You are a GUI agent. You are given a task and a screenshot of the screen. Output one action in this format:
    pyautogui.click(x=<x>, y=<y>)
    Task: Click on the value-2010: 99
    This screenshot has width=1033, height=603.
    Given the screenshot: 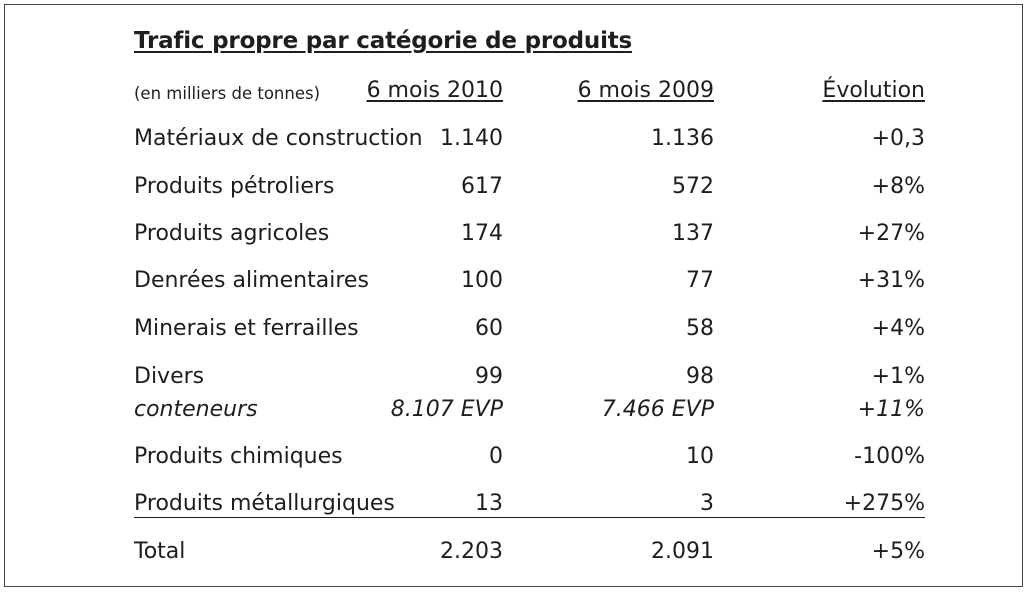 What is the action you would take?
    pyautogui.click(x=489, y=376)
    